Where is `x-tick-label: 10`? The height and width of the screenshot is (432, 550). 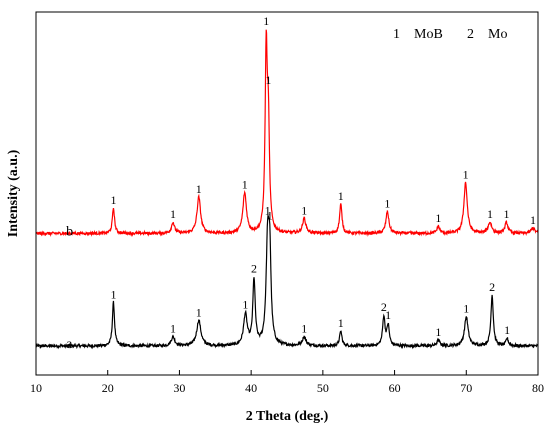 x-tick-label: 10 is located at coordinates (36, 388).